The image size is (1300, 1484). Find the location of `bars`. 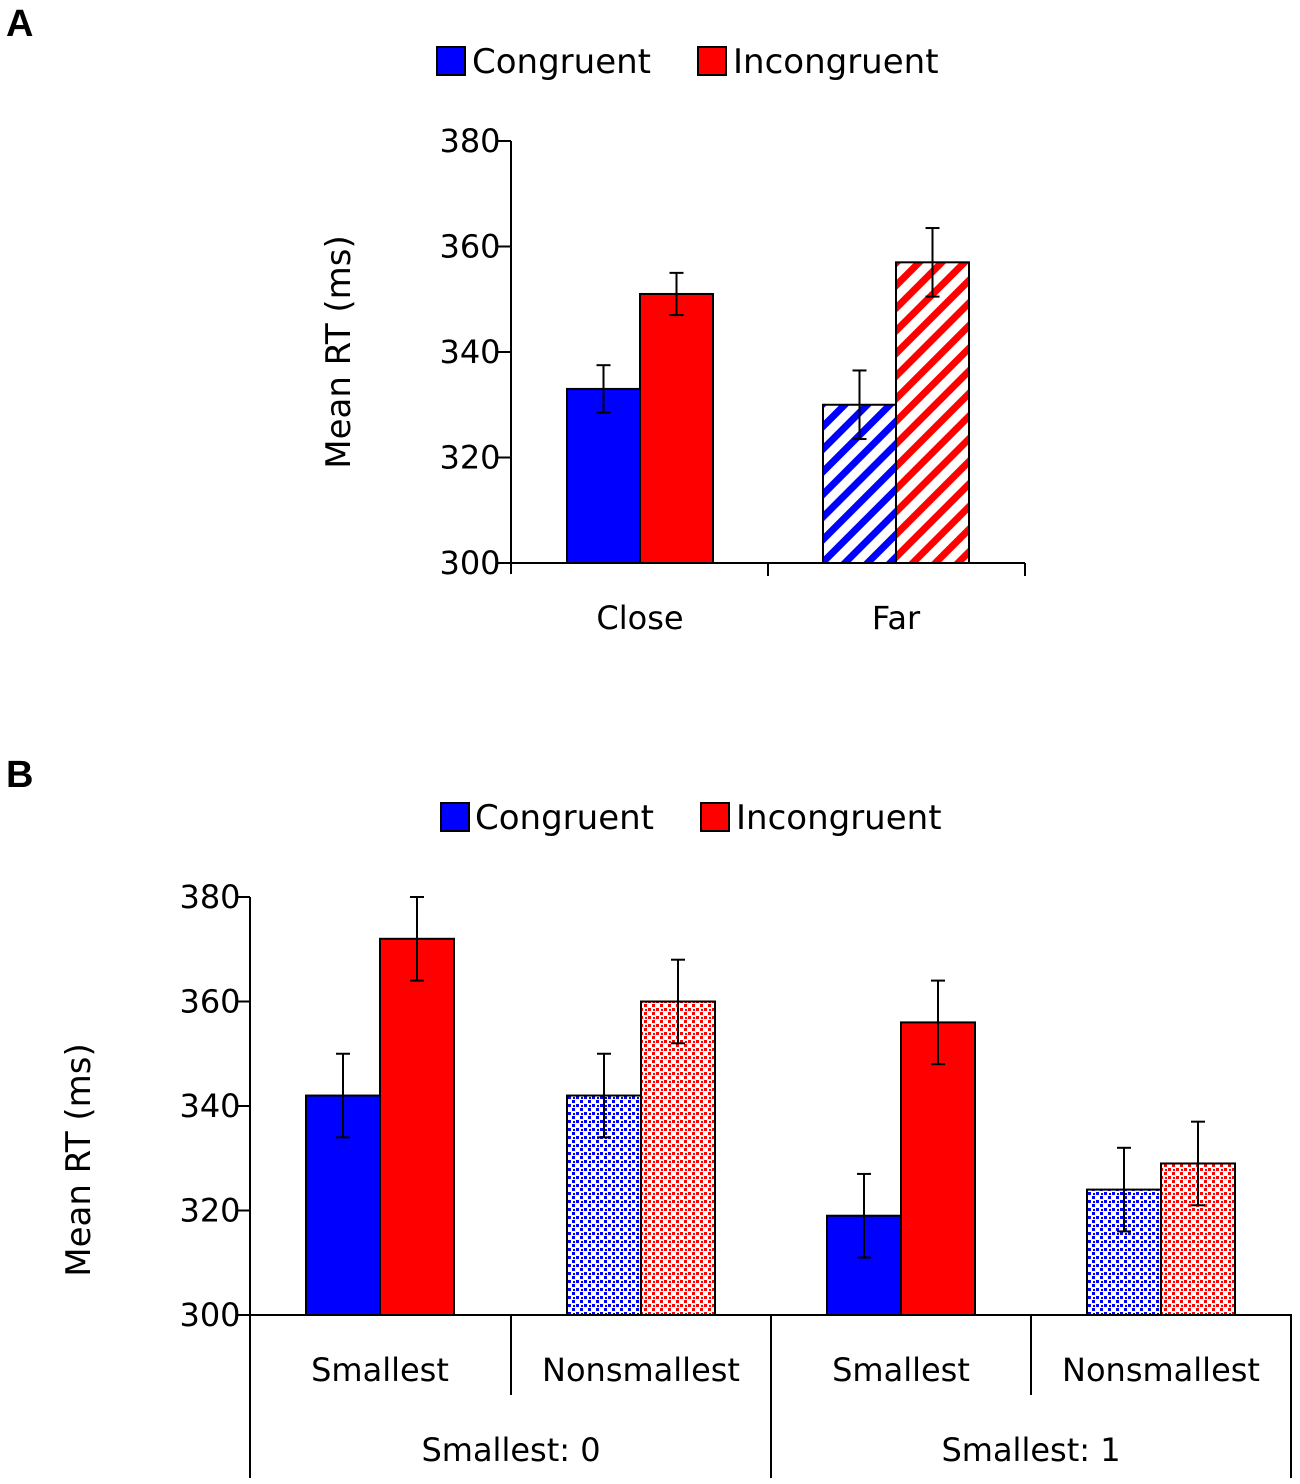

bars is located at coordinates (768, 412).